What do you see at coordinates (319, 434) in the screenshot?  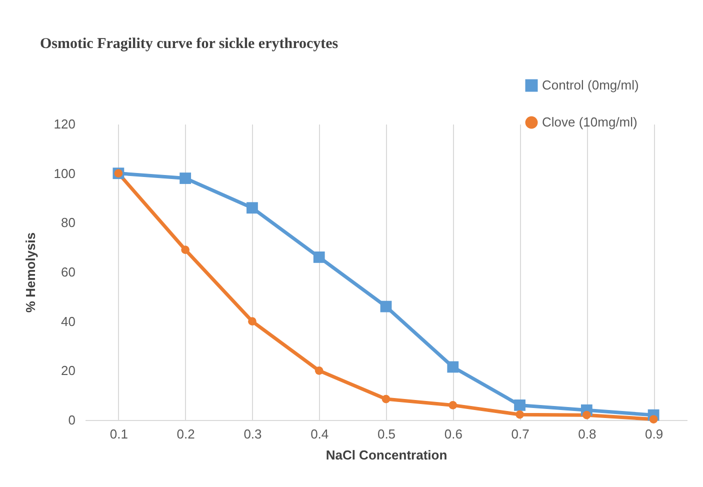 I see `x-tick-label: 0.4` at bounding box center [319, 434].